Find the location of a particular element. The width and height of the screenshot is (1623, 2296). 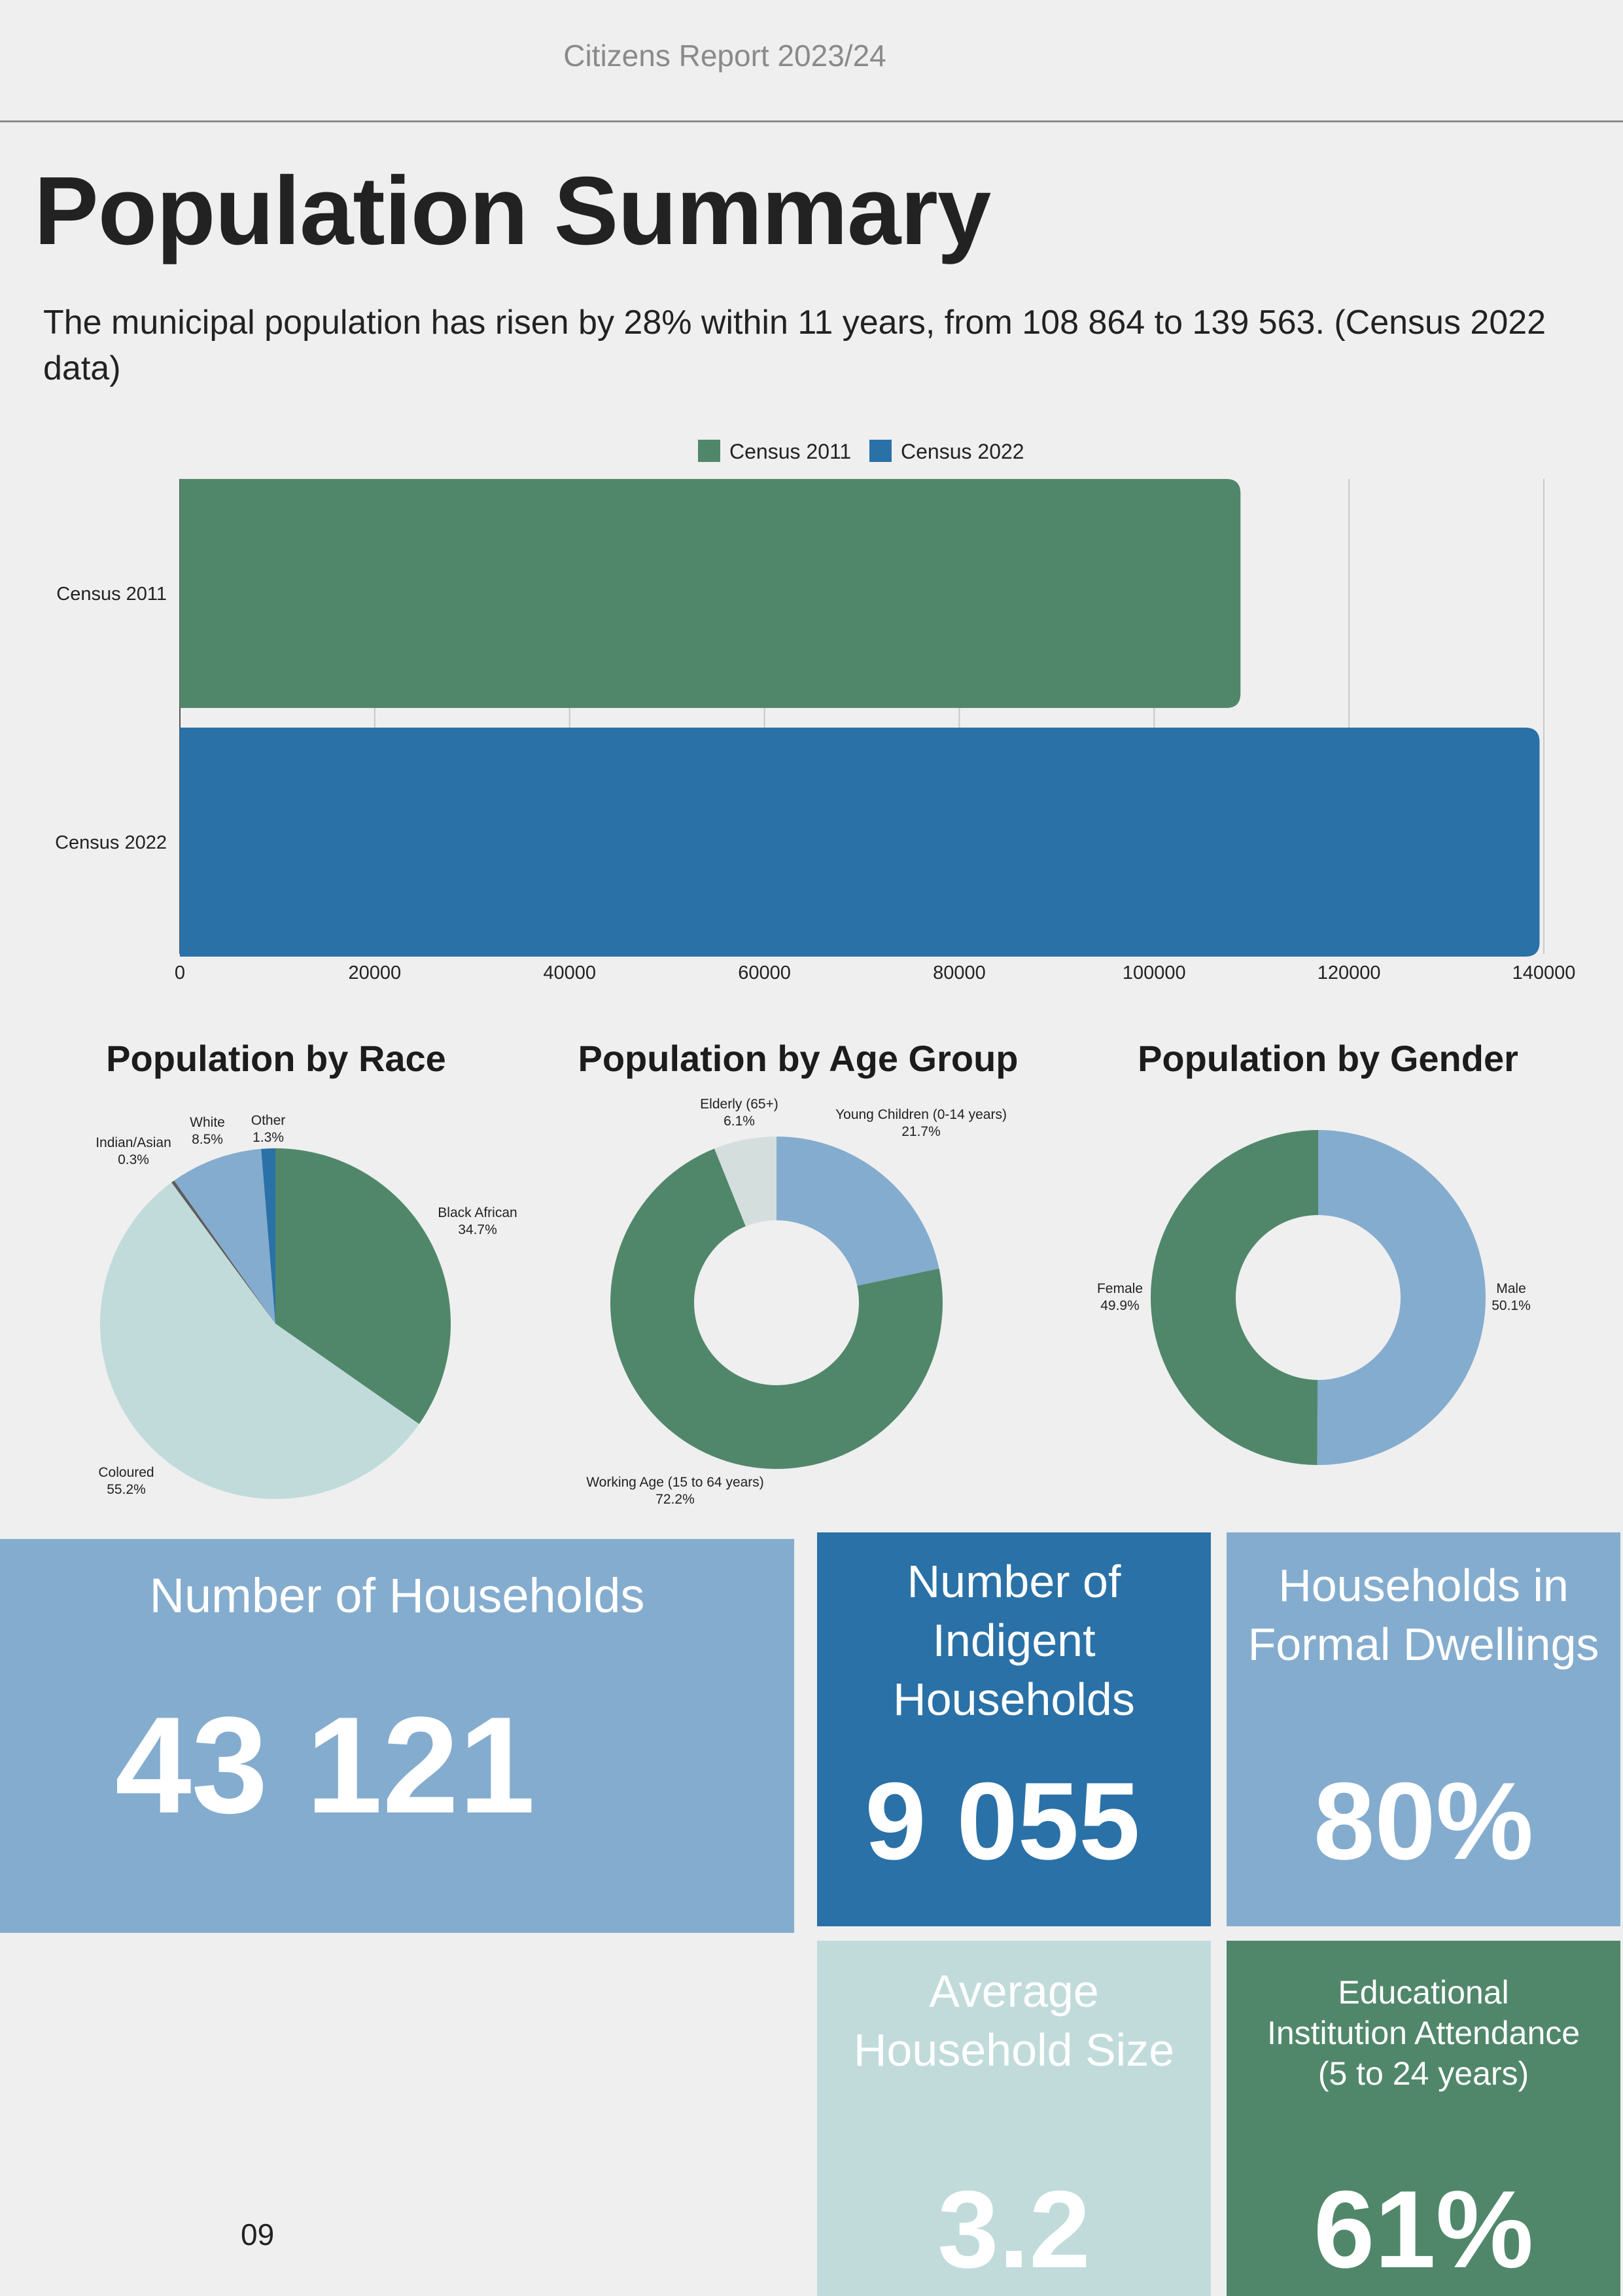

slice-value-label: 50.1% is located at coordinates (1511, 1305).